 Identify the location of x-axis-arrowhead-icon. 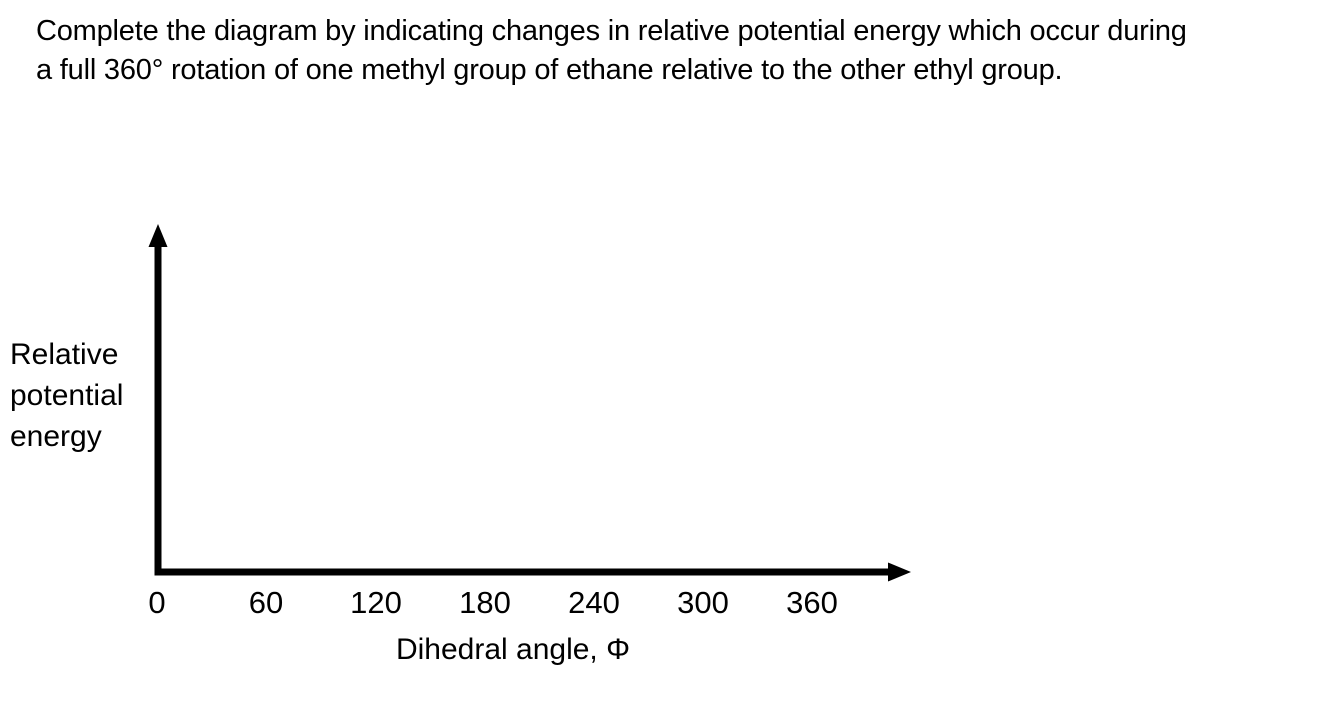
(899, 572).